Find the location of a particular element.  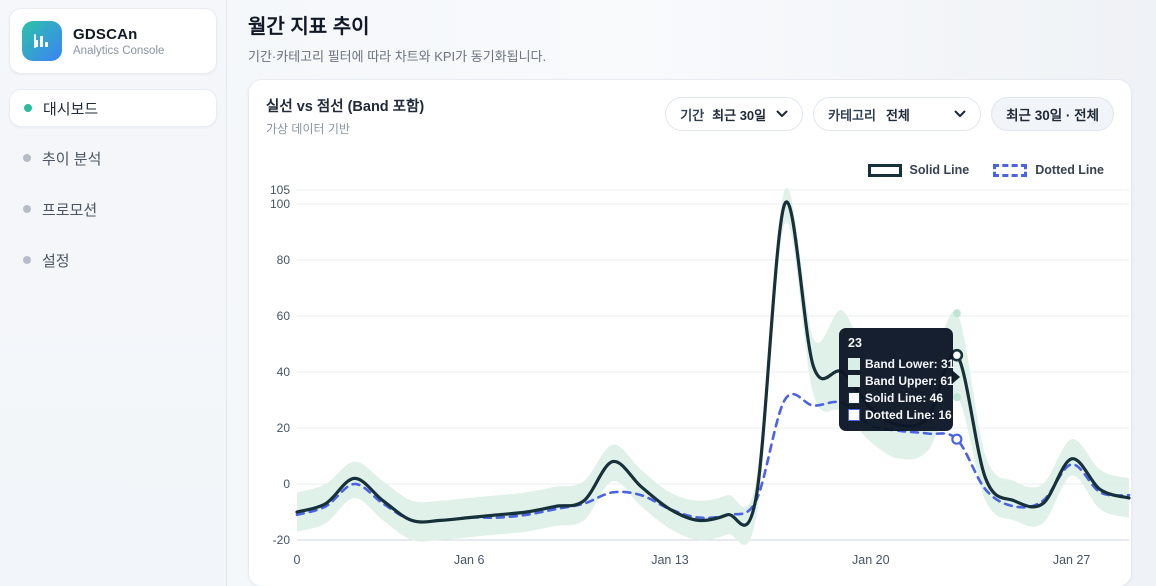

category-select-label: 카테고리 is located at coordinates (852, 115).